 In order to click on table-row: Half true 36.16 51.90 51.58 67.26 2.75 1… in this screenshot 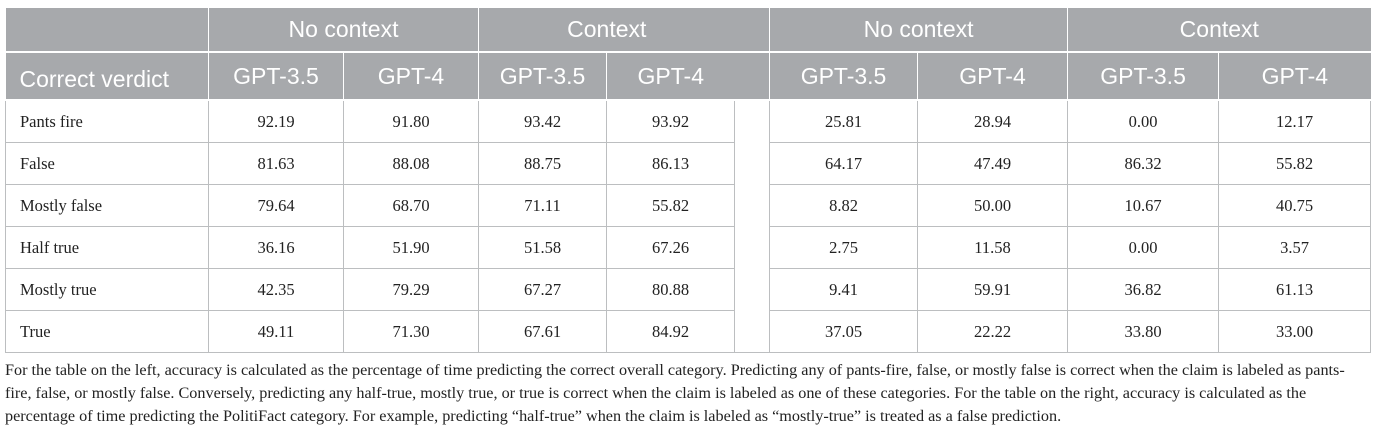, I will do `click(688, 247)`.